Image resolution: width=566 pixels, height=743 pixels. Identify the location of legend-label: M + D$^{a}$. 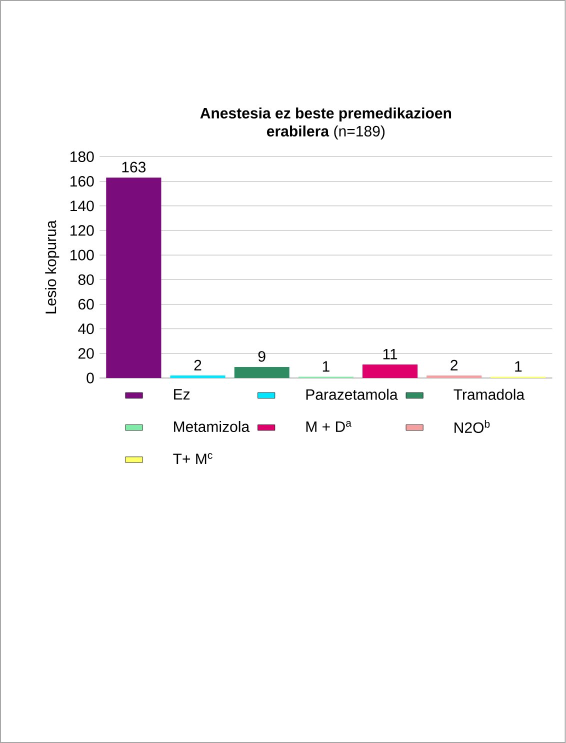
(329, 426).